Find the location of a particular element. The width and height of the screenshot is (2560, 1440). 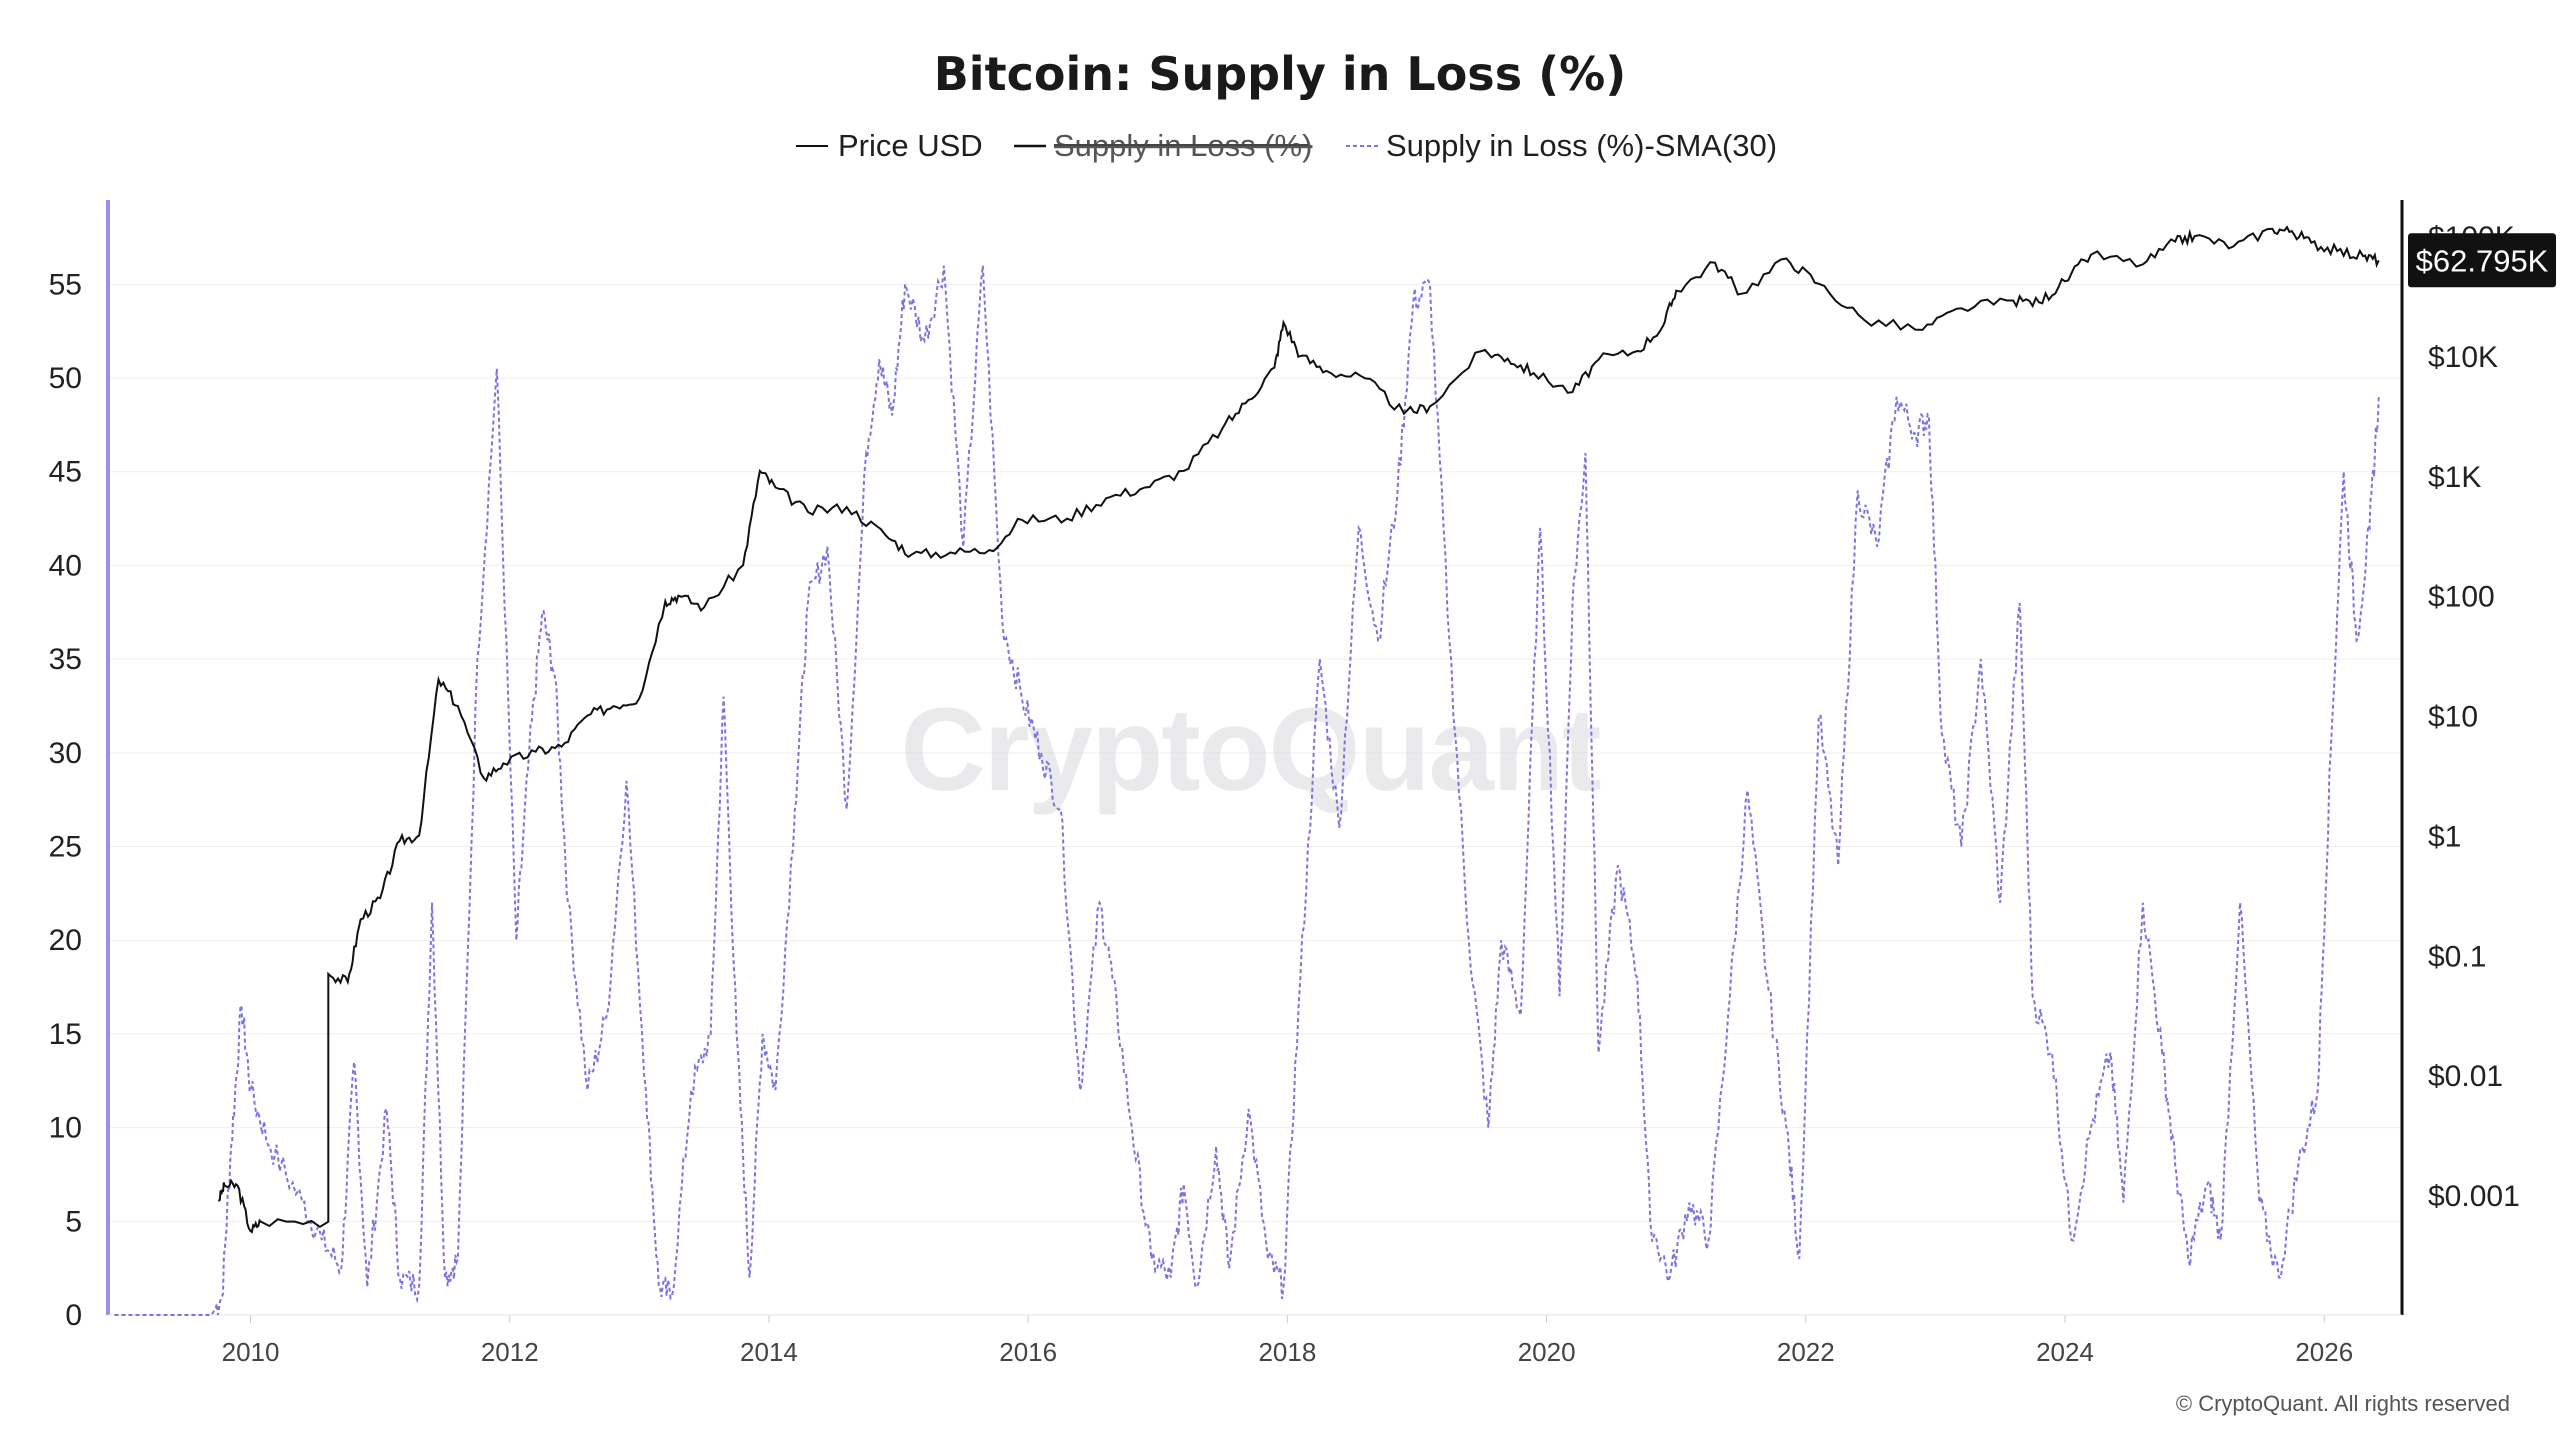

watermark: CryptoQuant is located at coordinates (1250, 750).